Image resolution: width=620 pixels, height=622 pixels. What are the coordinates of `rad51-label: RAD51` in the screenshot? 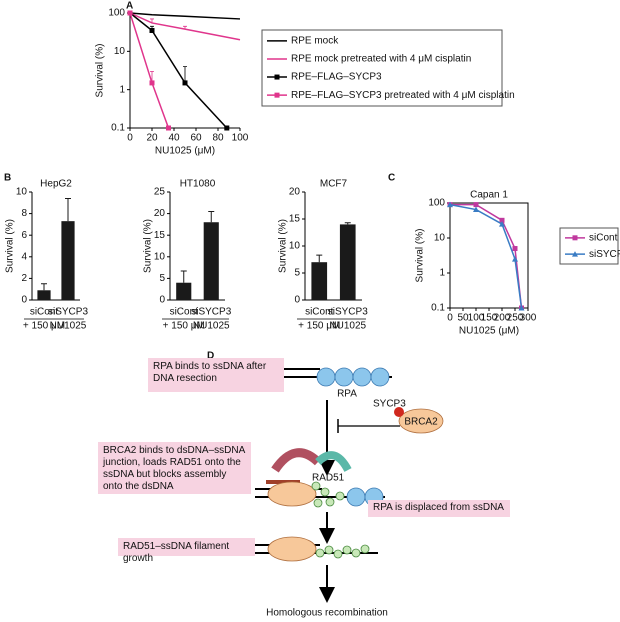 It's located at (328, 478).